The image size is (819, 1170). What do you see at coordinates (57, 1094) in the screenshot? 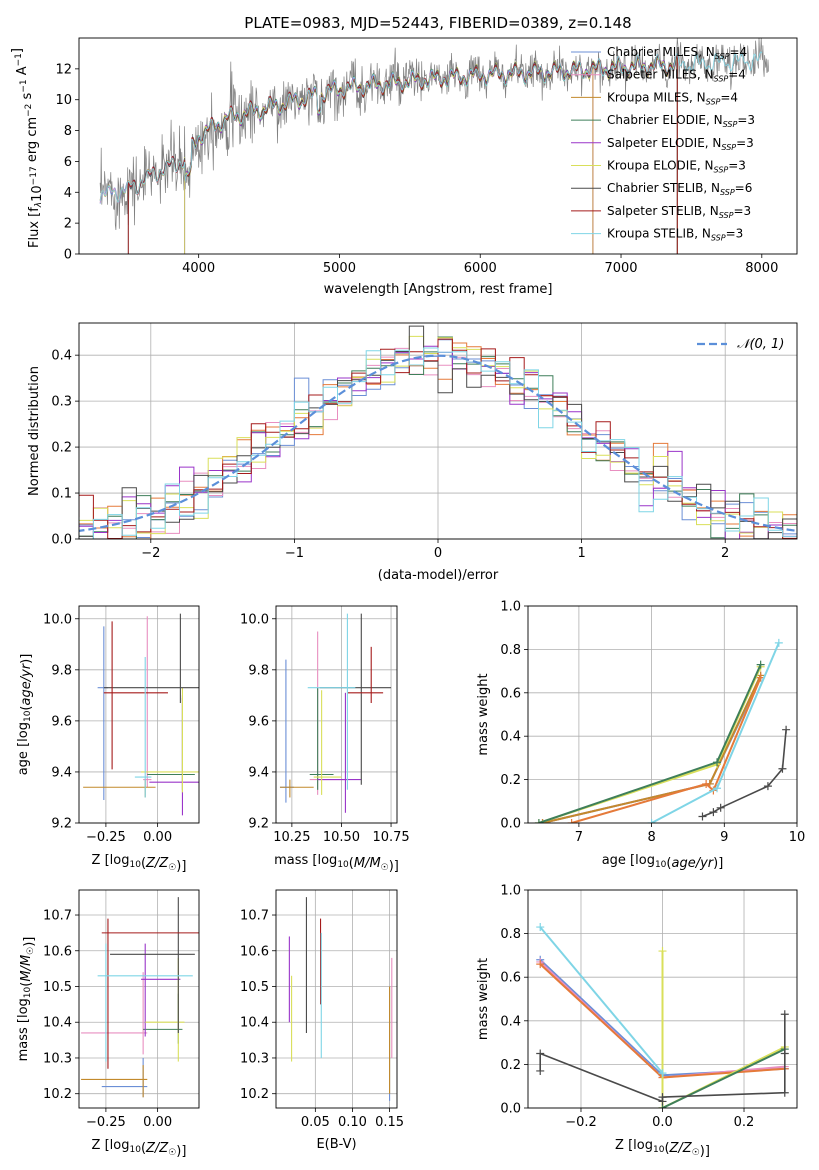
I see `y-tick-label: 10.2` at bounding box center [57, 1094].